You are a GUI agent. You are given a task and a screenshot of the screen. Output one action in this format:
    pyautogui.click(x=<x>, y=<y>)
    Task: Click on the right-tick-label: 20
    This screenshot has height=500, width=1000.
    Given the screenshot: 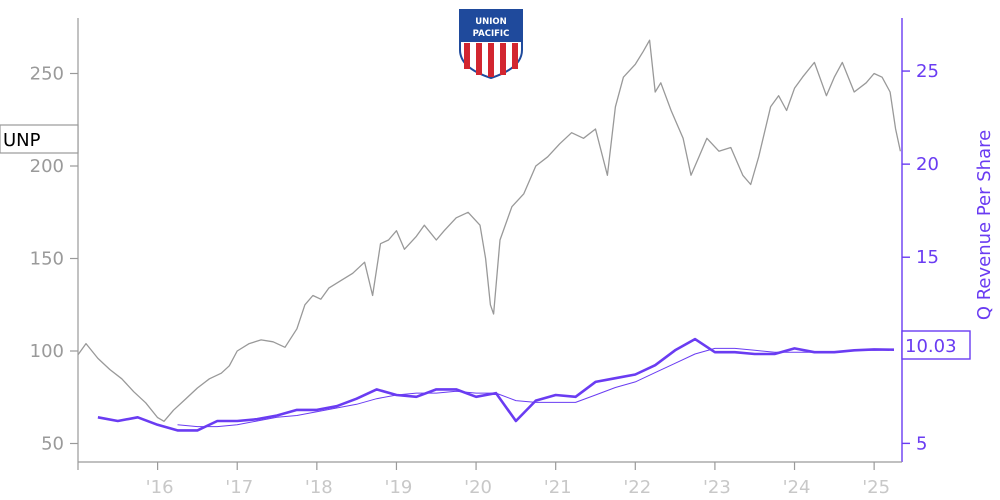 What is the action you would take?
    pyautogui.click(x=927, y=164)
    